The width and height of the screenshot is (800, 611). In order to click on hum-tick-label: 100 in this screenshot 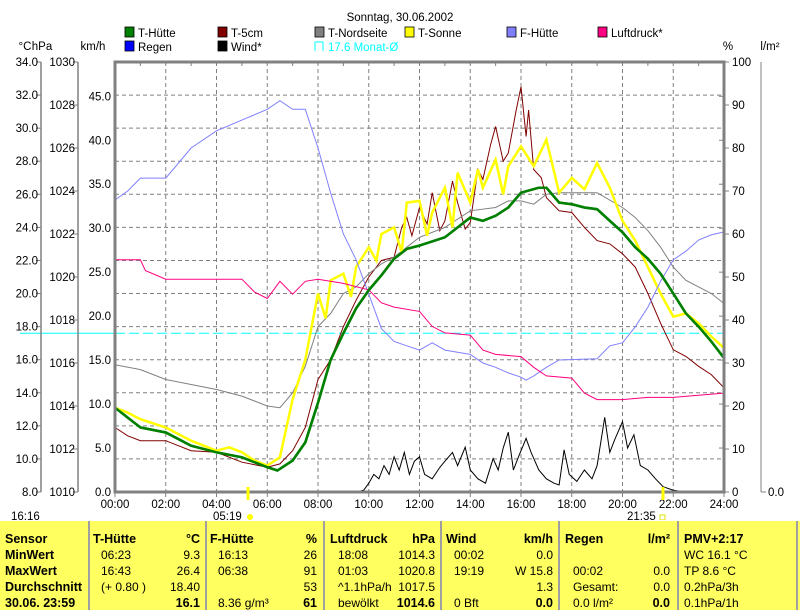, I will do `click(741, 63)`.